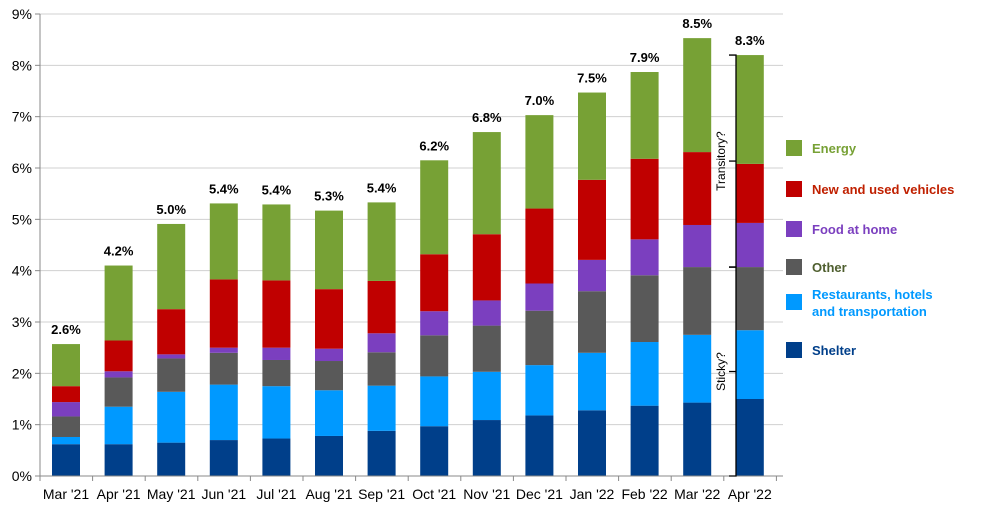 Image resolution: width=981 pixels, height=513 pixels. Describe the element at coordinates (224, 188) in the screenshot. I see `total-label: 5.4%` at that location.